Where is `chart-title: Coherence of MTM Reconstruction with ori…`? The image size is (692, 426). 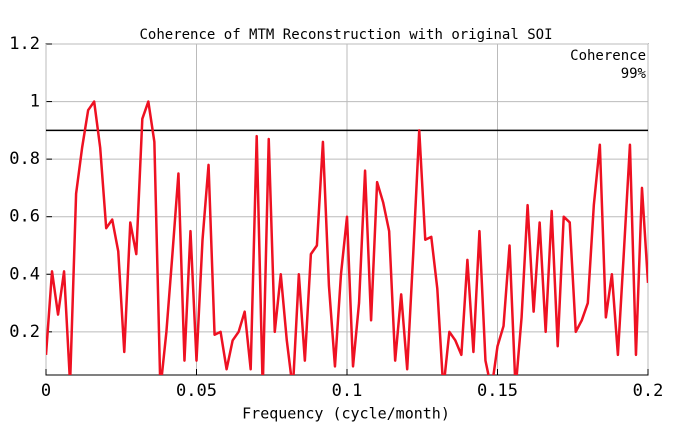 chart-title: Coherence of MTM Reconstruction with ori… is located at coordinates (345, 35).